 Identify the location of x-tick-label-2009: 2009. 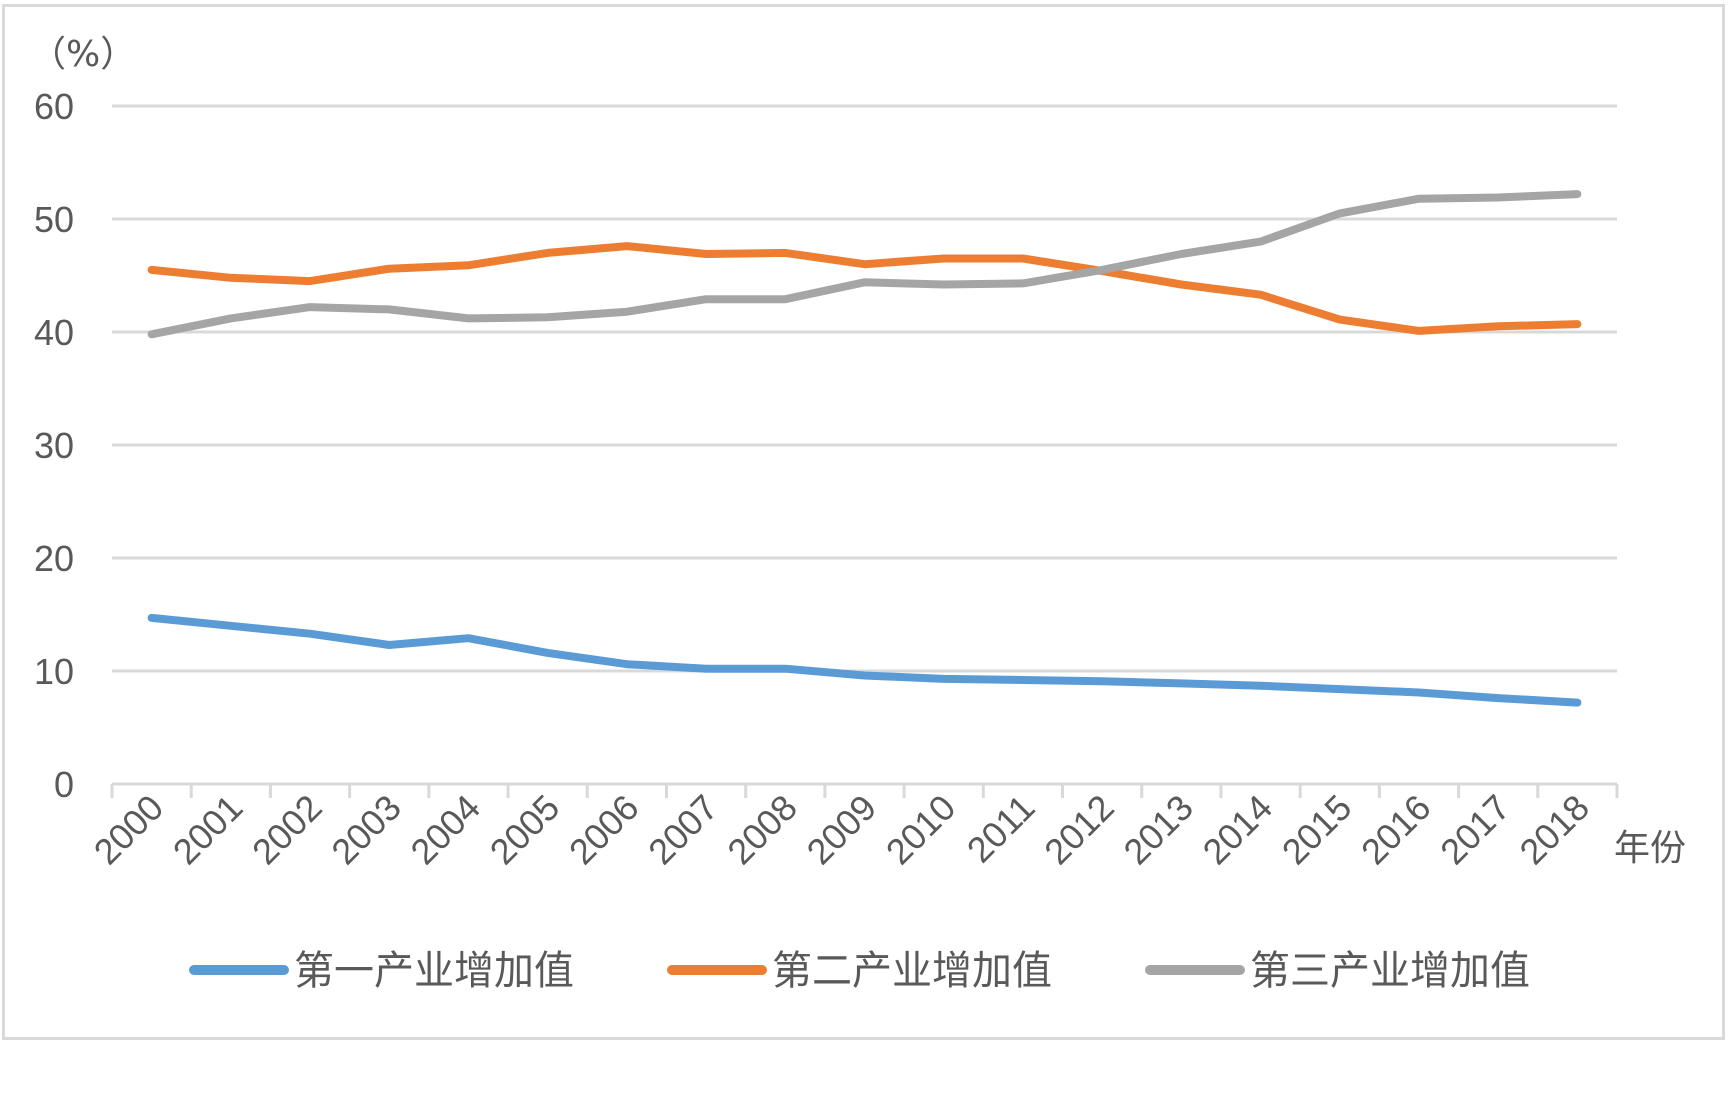
(842, 830).